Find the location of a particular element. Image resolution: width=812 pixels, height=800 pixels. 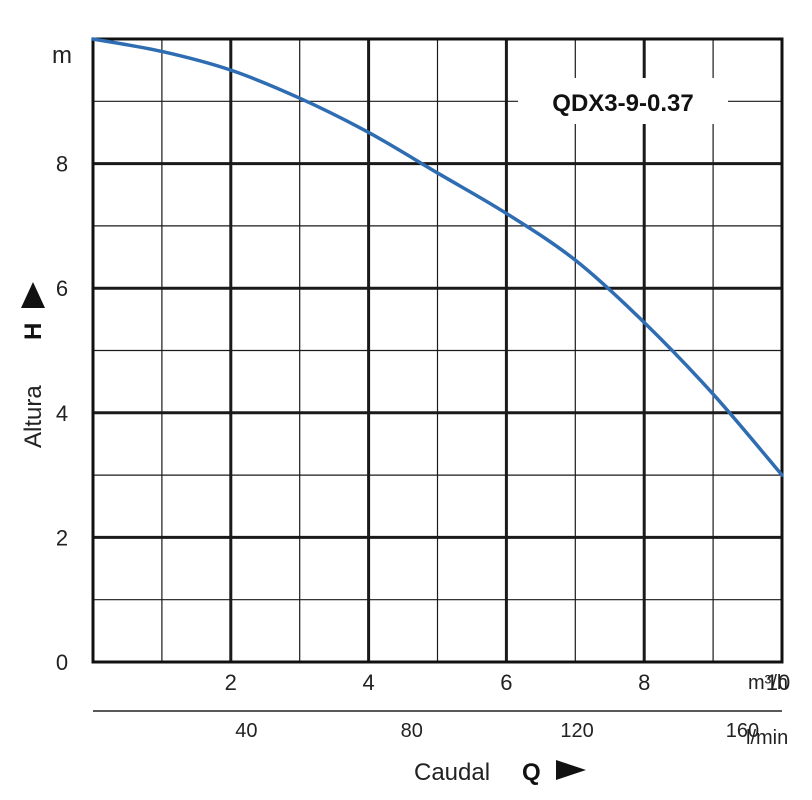

x-tick-label: 8 is located at coordinates (644, 682).